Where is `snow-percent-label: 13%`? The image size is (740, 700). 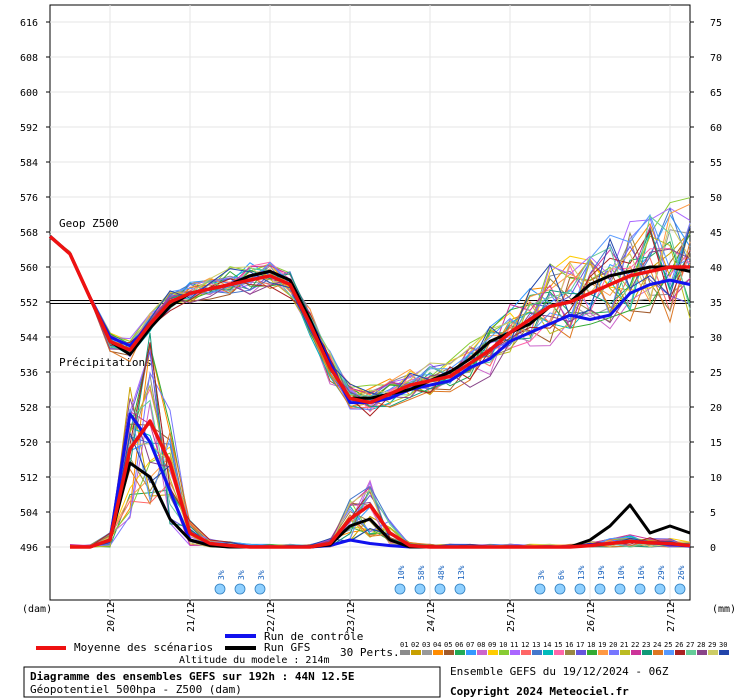
snow-percent-label: 13% is located at coordinates (461, 572).